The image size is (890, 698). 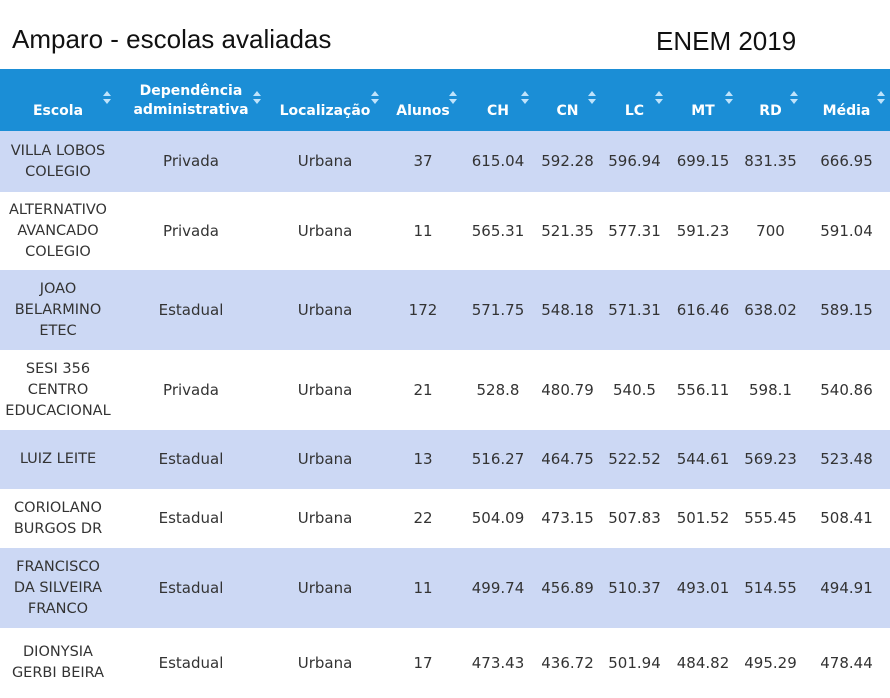 What do you see at coordinates (498, 310) in the screenshot?
I see `cell-ch: 571.75` at bounding box center [498, 310].